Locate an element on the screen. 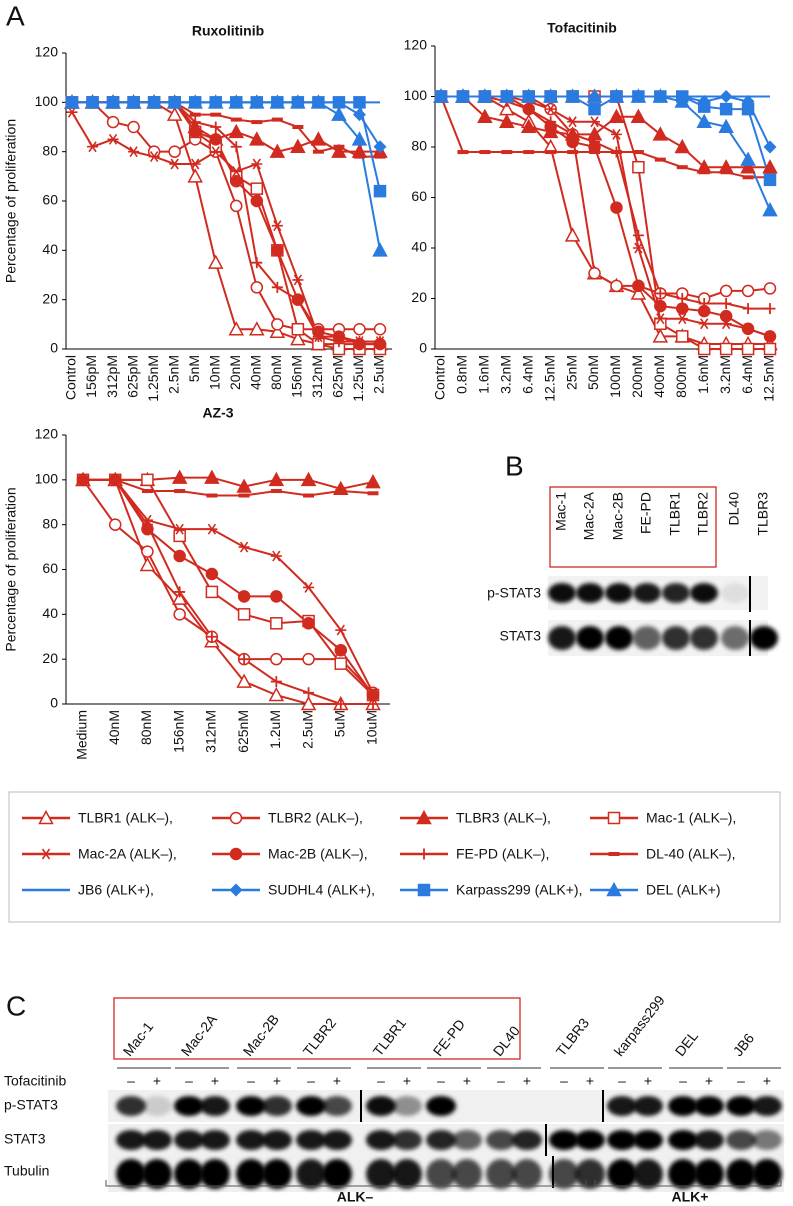 The image size is (793, 1206). lane-label: Mac-1 is located at coordinates (561, 511).